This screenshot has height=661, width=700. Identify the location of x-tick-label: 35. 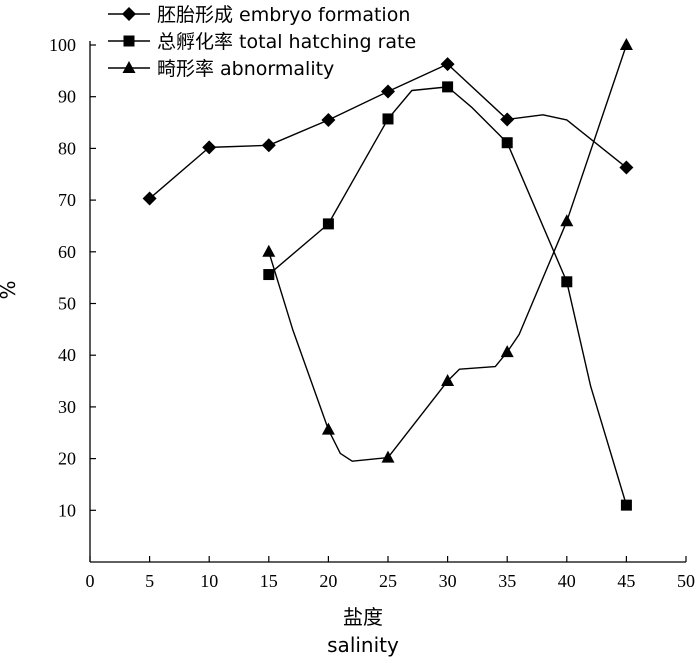
(507, 581).